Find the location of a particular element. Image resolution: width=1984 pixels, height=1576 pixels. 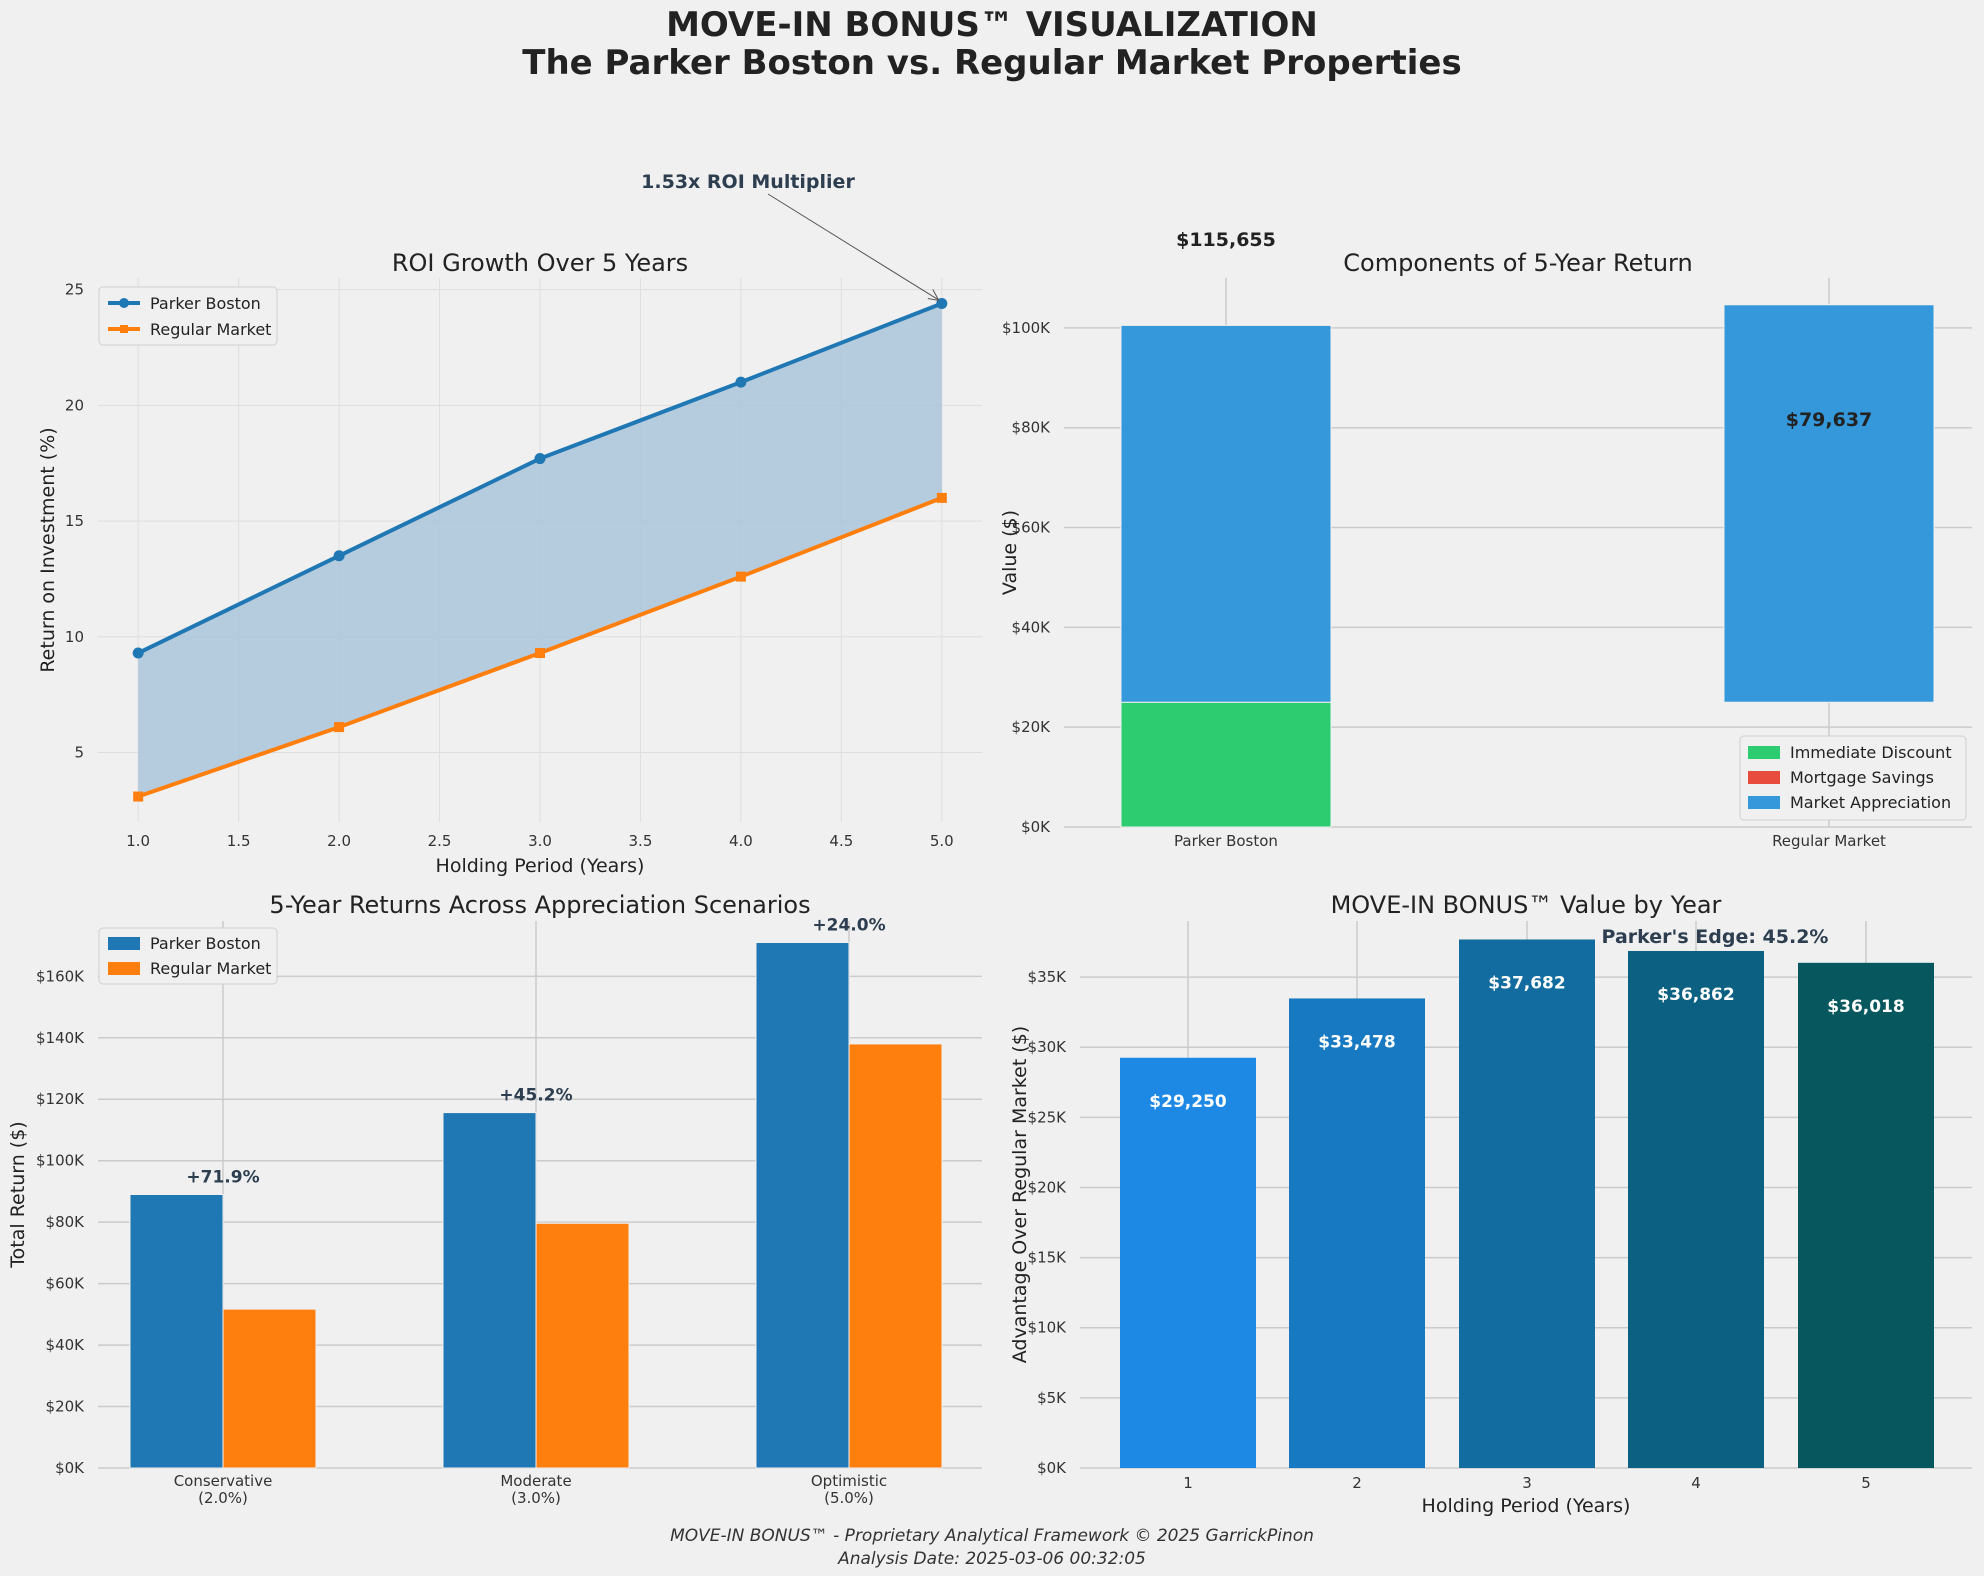

bar-value-label: $37,682 is located at coordinates (1526, 983).